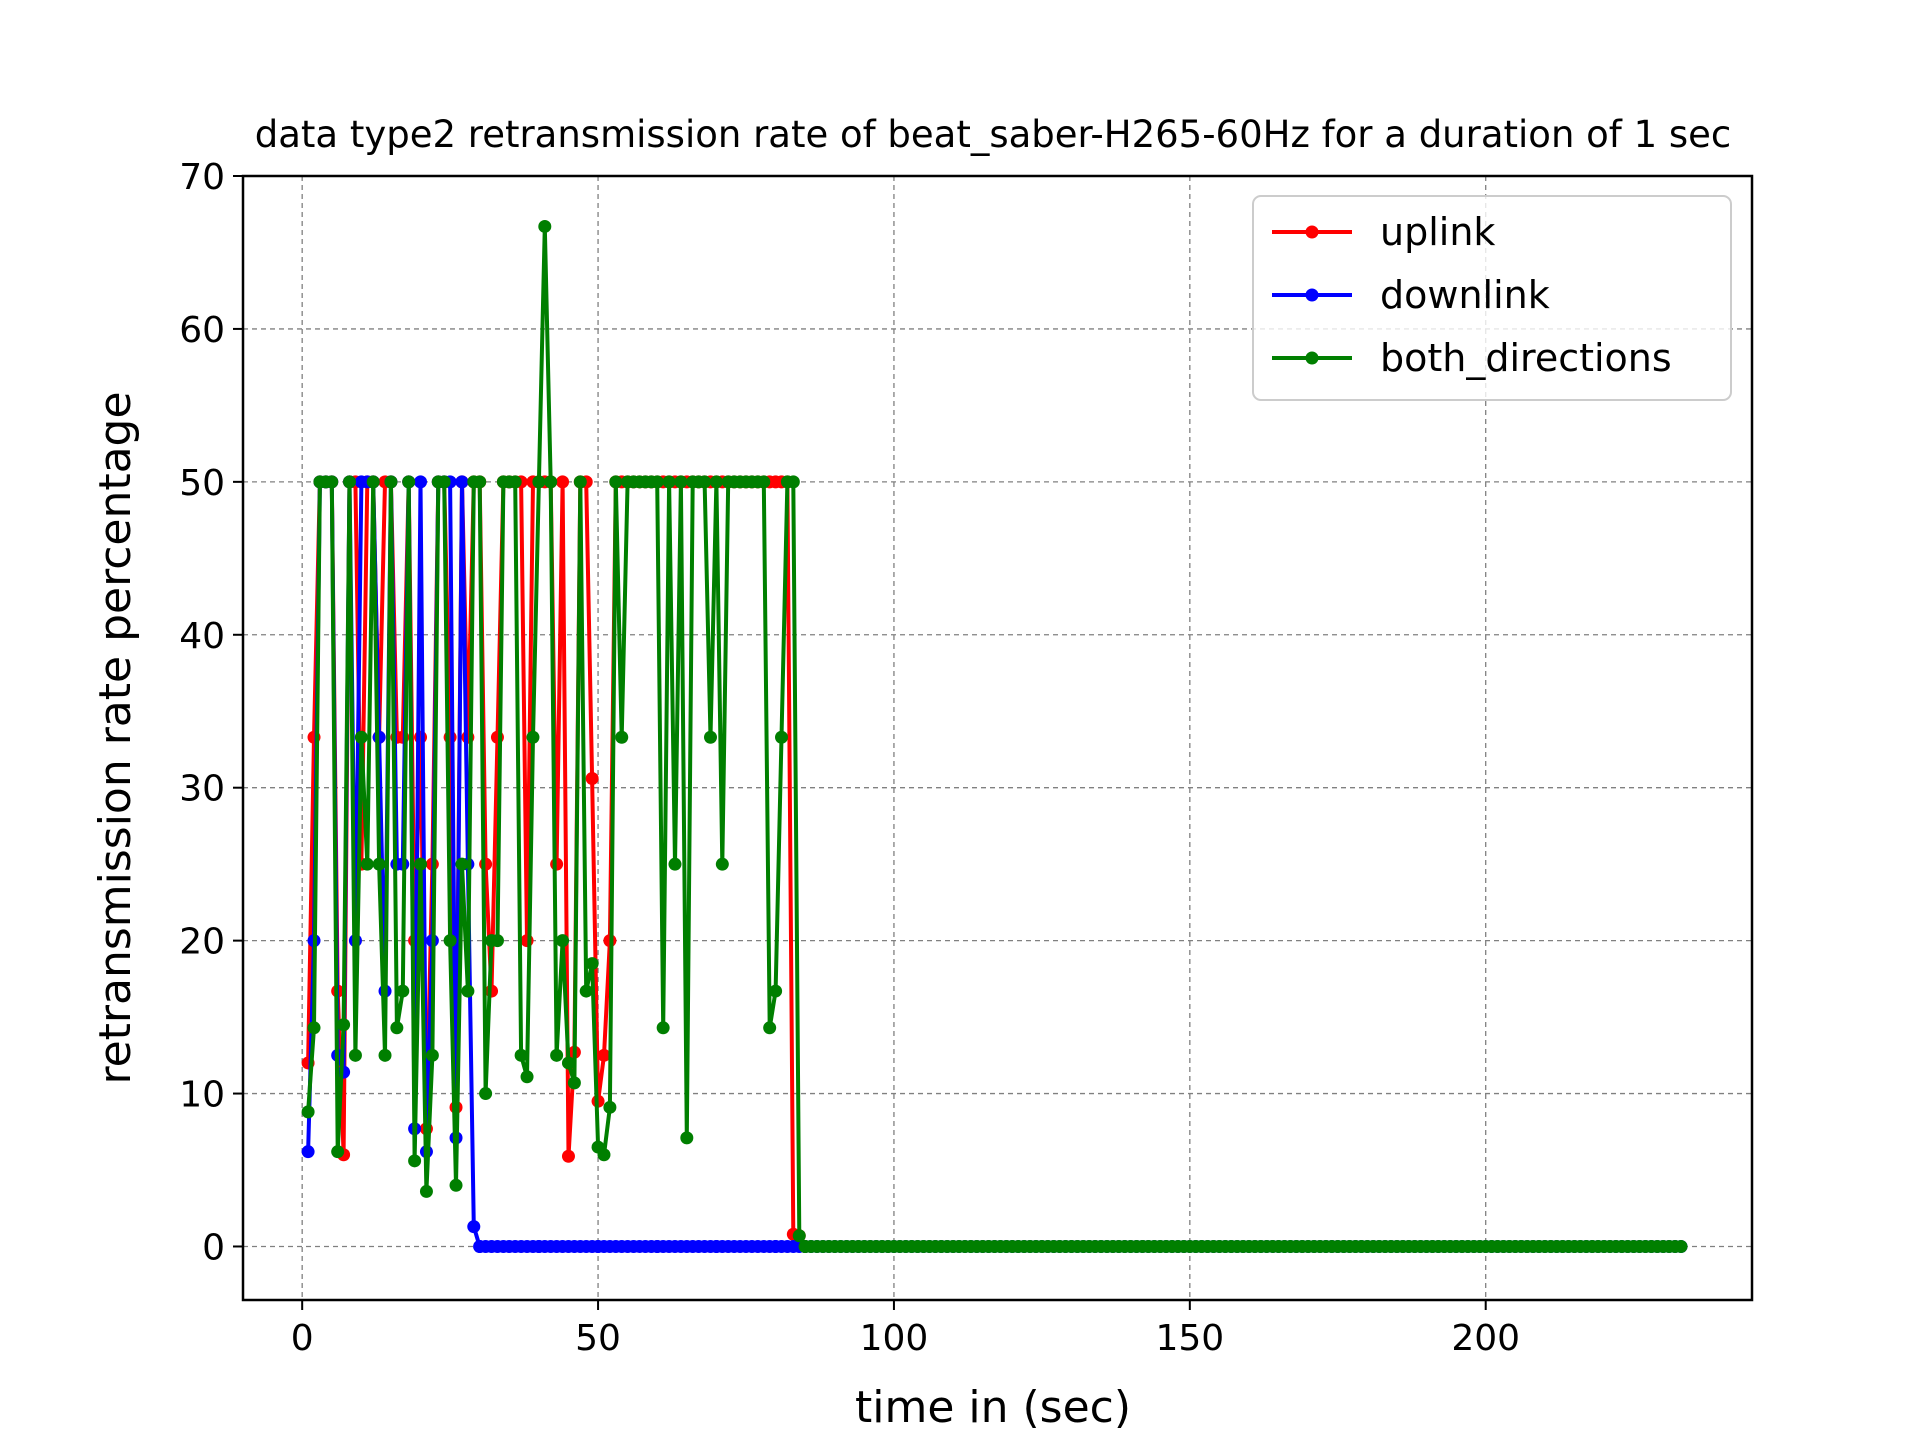 This screenshot has width=1920, height=1440. Describe the element at coordinates (202, 942) in the screenshot. I see `y-tick-label: 20` at that location.